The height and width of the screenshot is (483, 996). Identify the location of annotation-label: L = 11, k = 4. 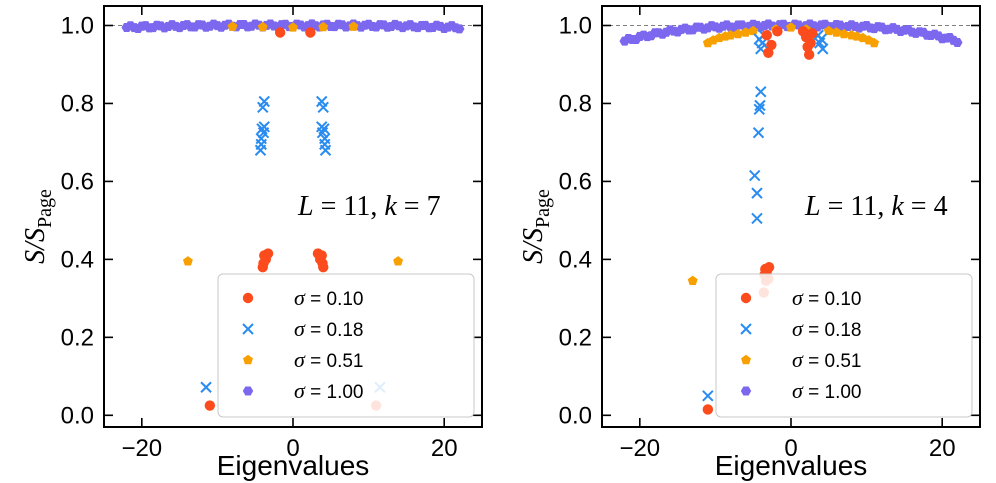
(876, 206).